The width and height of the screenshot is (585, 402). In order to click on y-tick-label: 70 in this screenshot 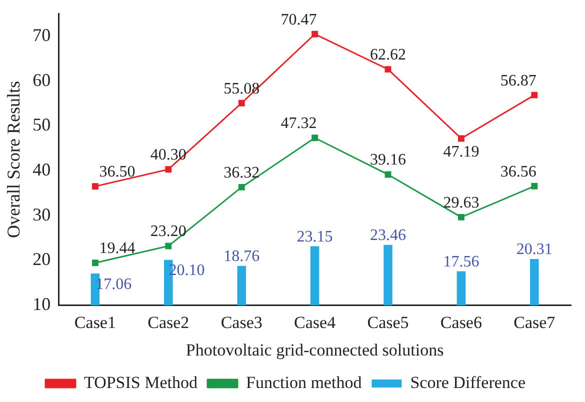, I will do `click(41, 34)`.